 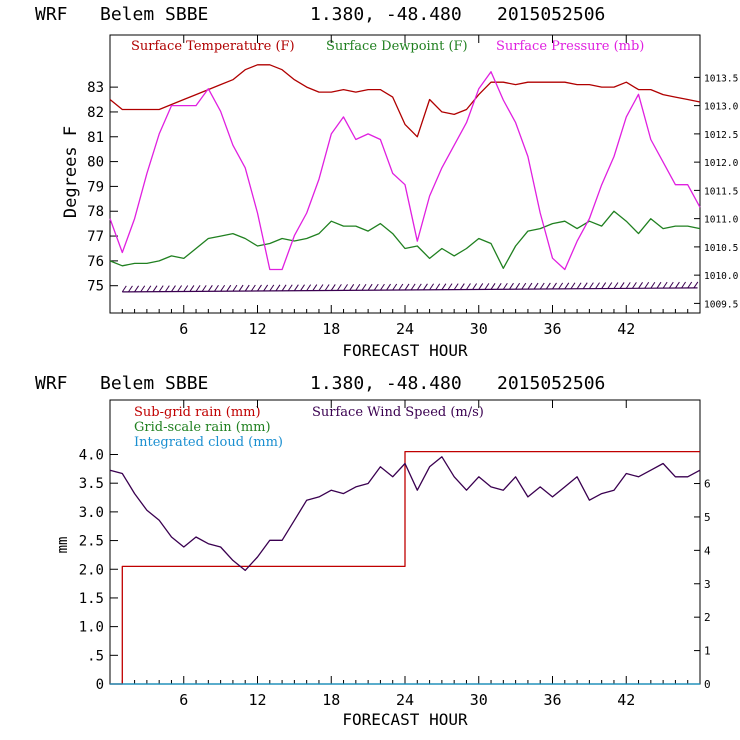 I want to click on panel2-y-tick-label: 3.0, so click(x=91, y=513).